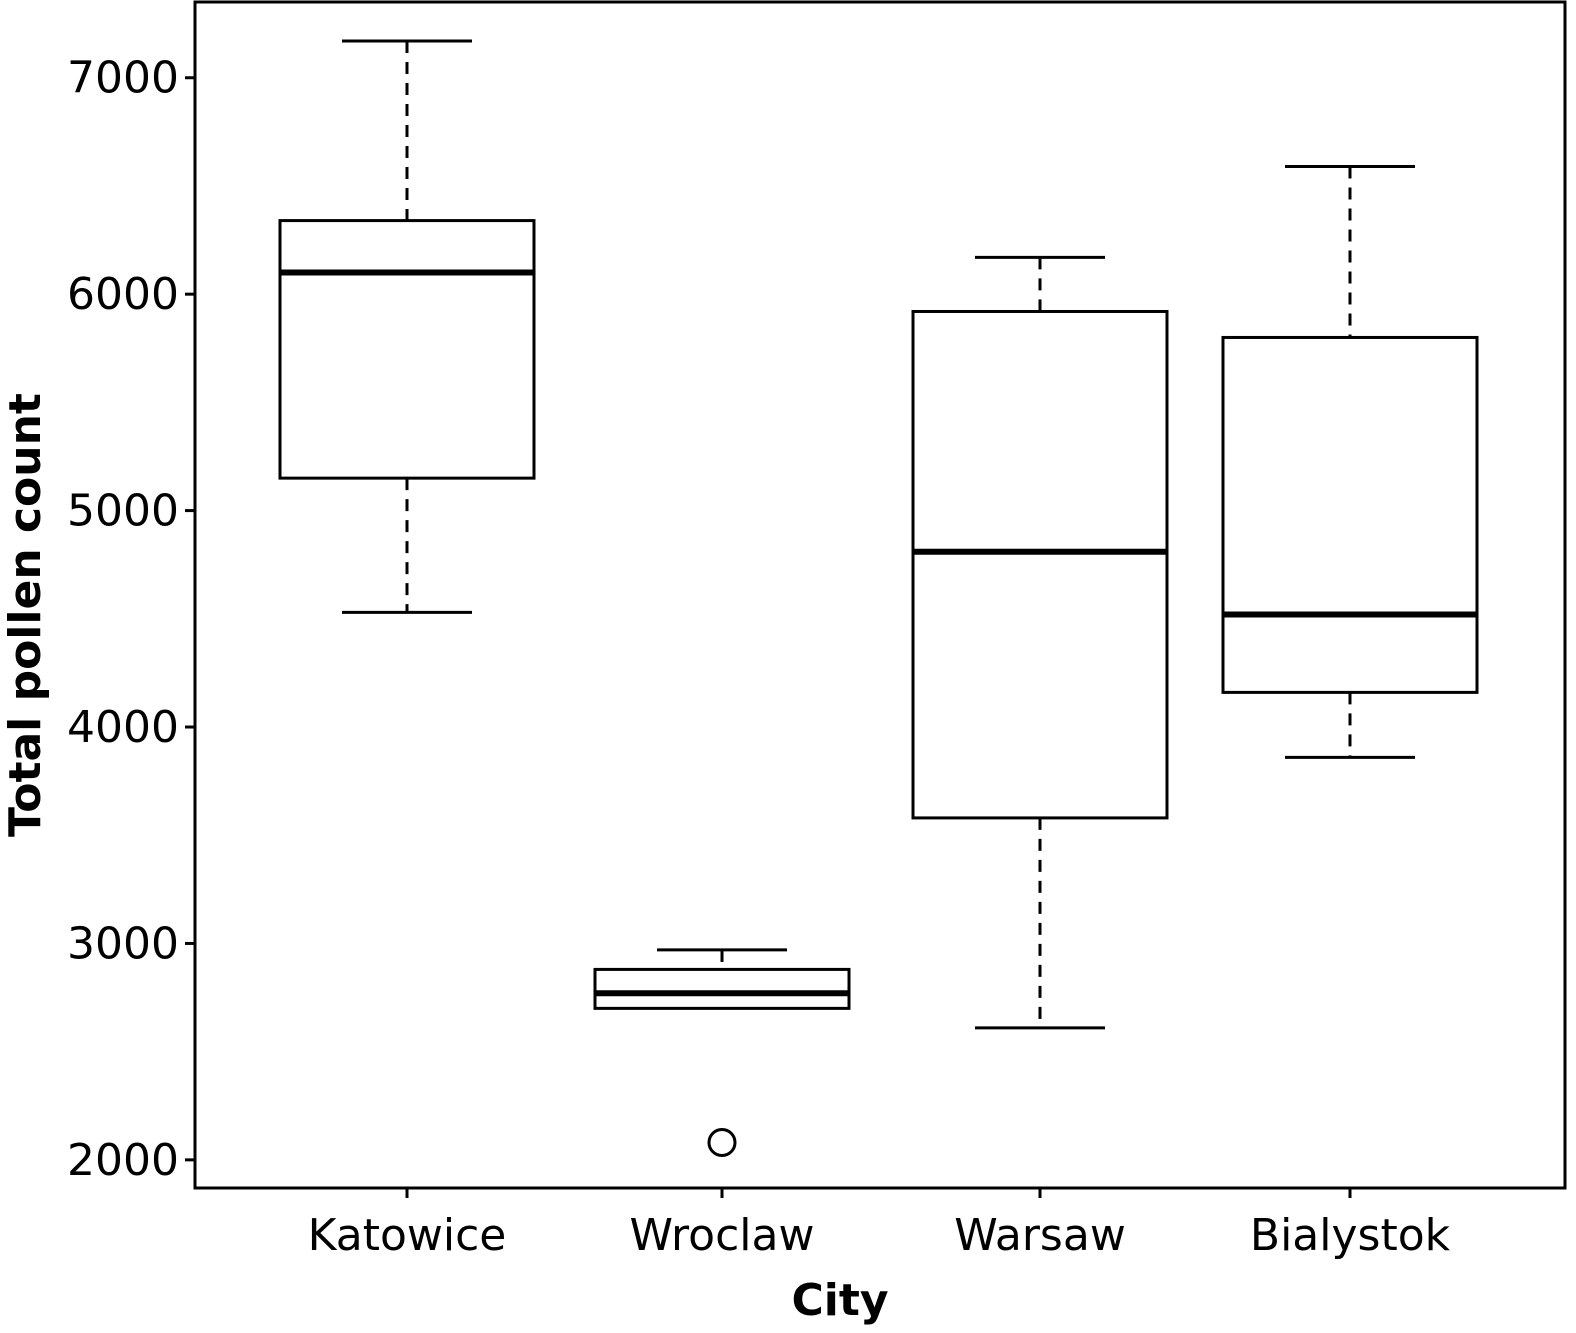 This screenshot has height=1333, width=1576. I want to click on y-tick-label: 7000, so click(123, 78).